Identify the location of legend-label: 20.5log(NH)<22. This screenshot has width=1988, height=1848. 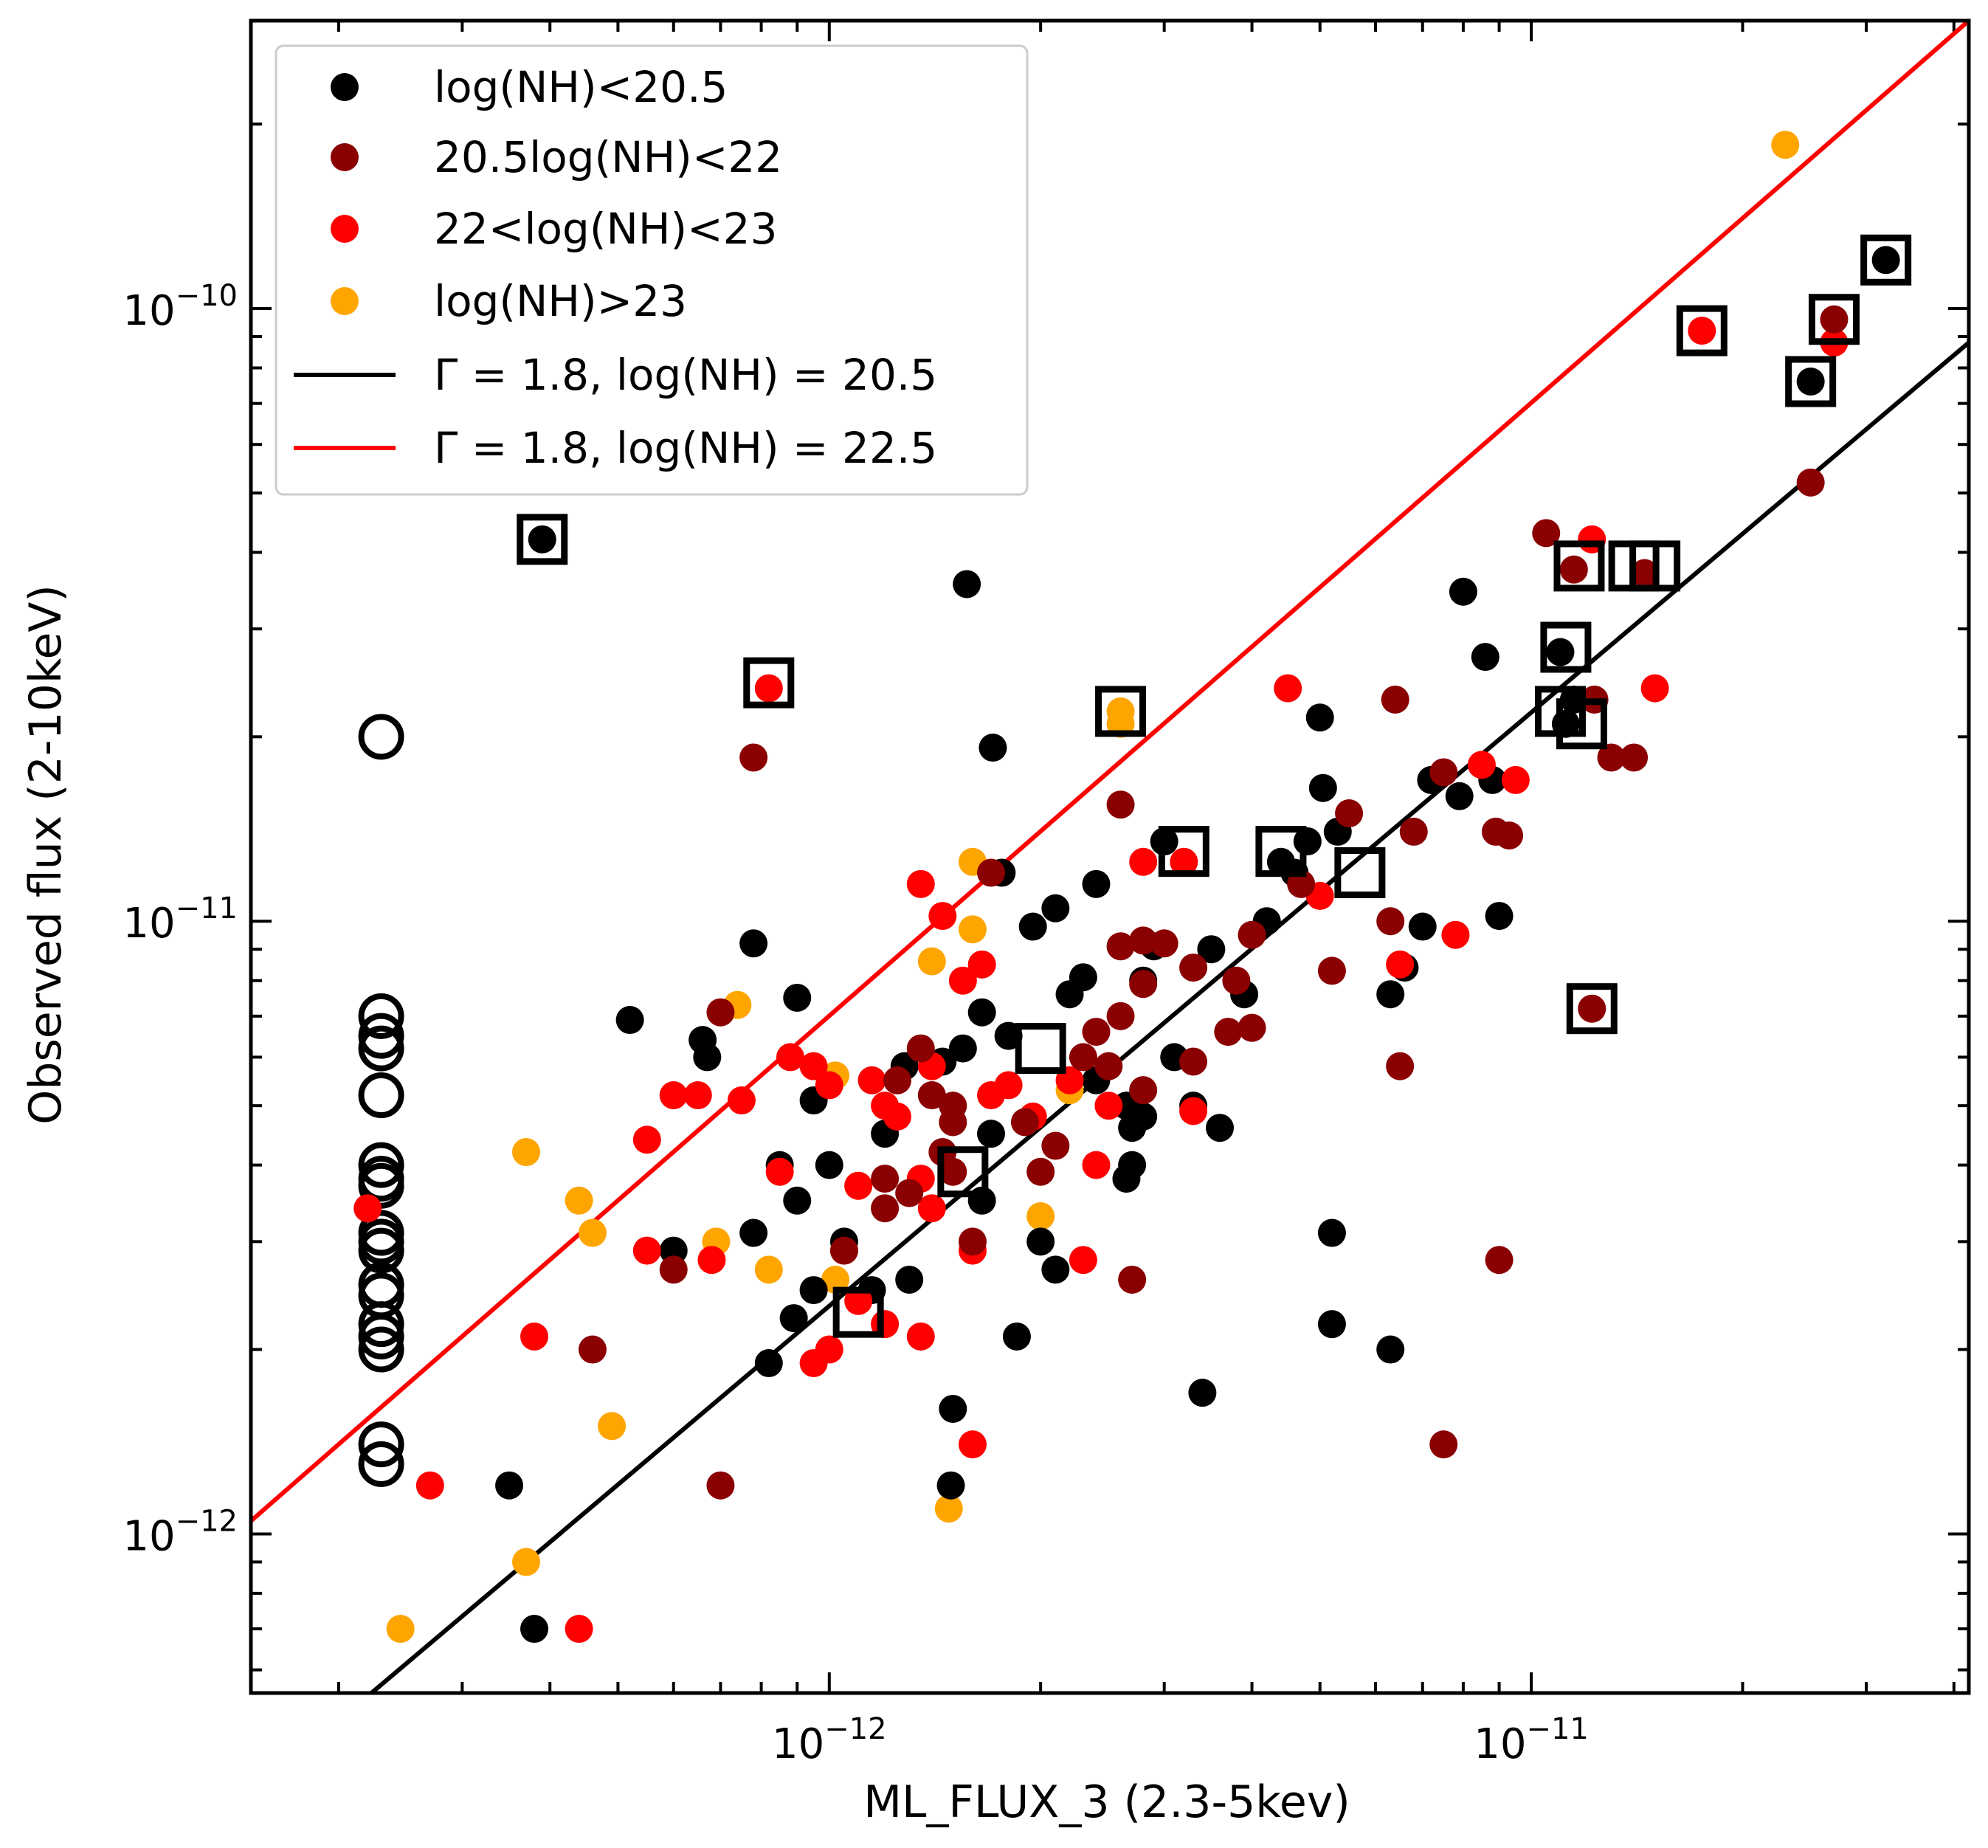
(608, 157).